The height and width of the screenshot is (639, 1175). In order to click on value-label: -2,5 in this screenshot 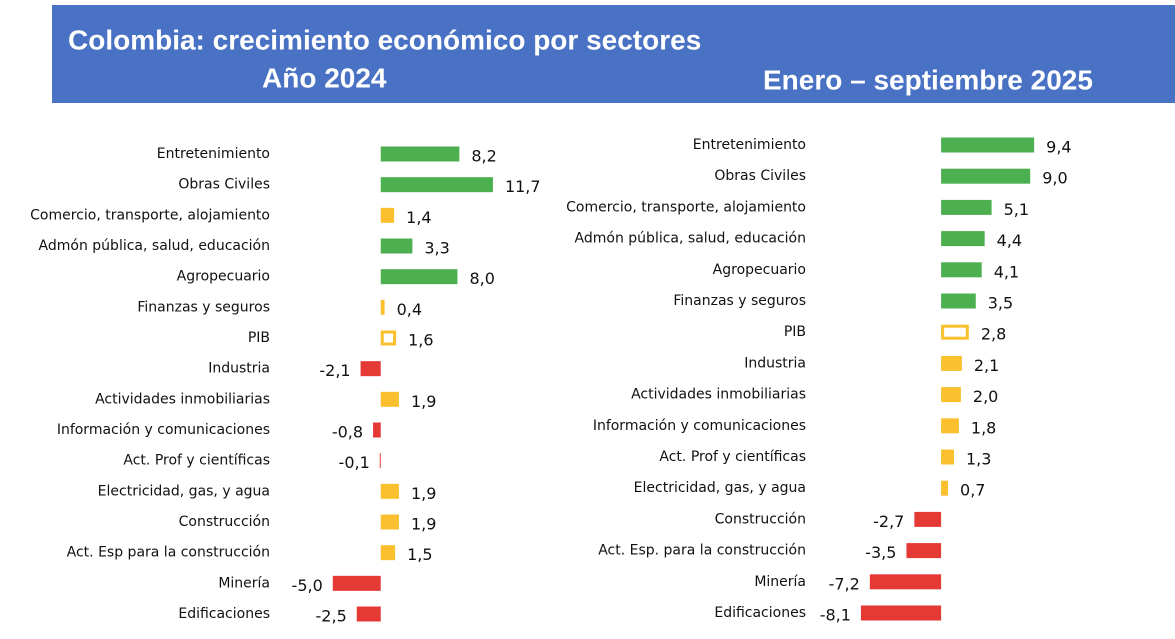, I will do `click(331, 616)`.